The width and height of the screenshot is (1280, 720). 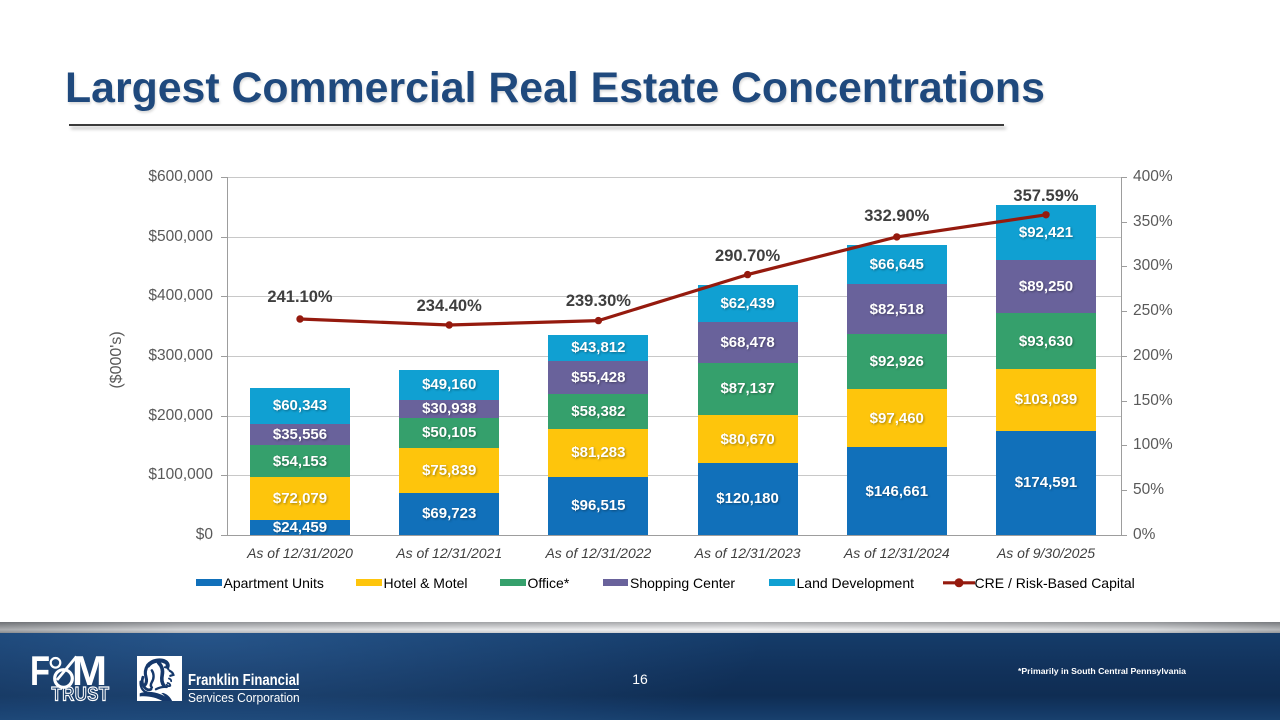 What do you see at coordinates (89, 672) in the screenshot?
I see `svg-text: M` at bounding box center [89, 672].